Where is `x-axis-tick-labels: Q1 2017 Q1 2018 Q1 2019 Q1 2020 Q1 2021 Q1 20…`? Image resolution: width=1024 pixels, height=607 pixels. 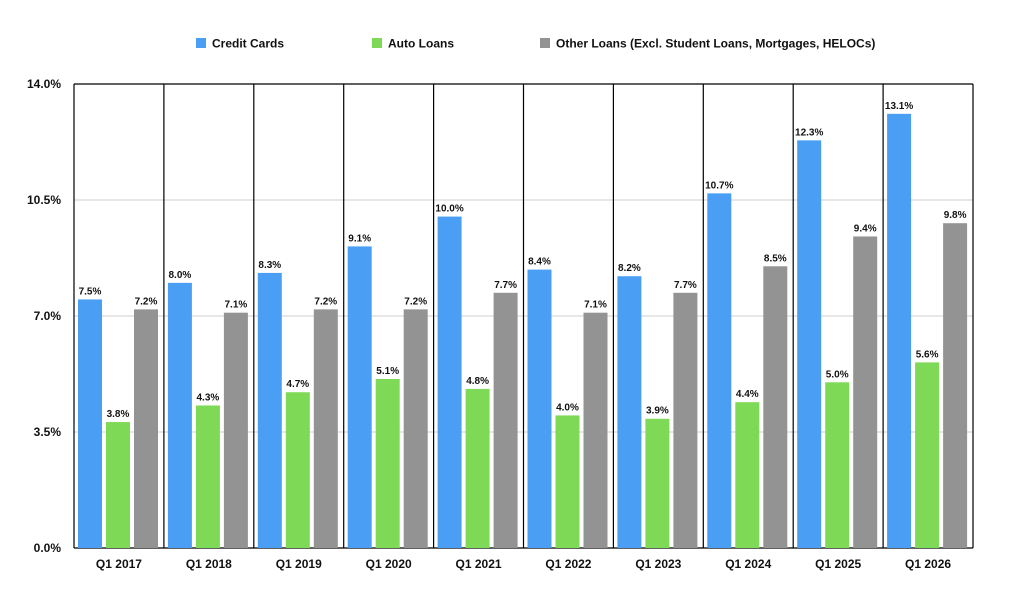 x-axis-tick-labels: Q1 2017 Q1 2018 Q1 2019 Q1 2020 Q1 2021 Q1 20… is located at coordinates (523, 564).